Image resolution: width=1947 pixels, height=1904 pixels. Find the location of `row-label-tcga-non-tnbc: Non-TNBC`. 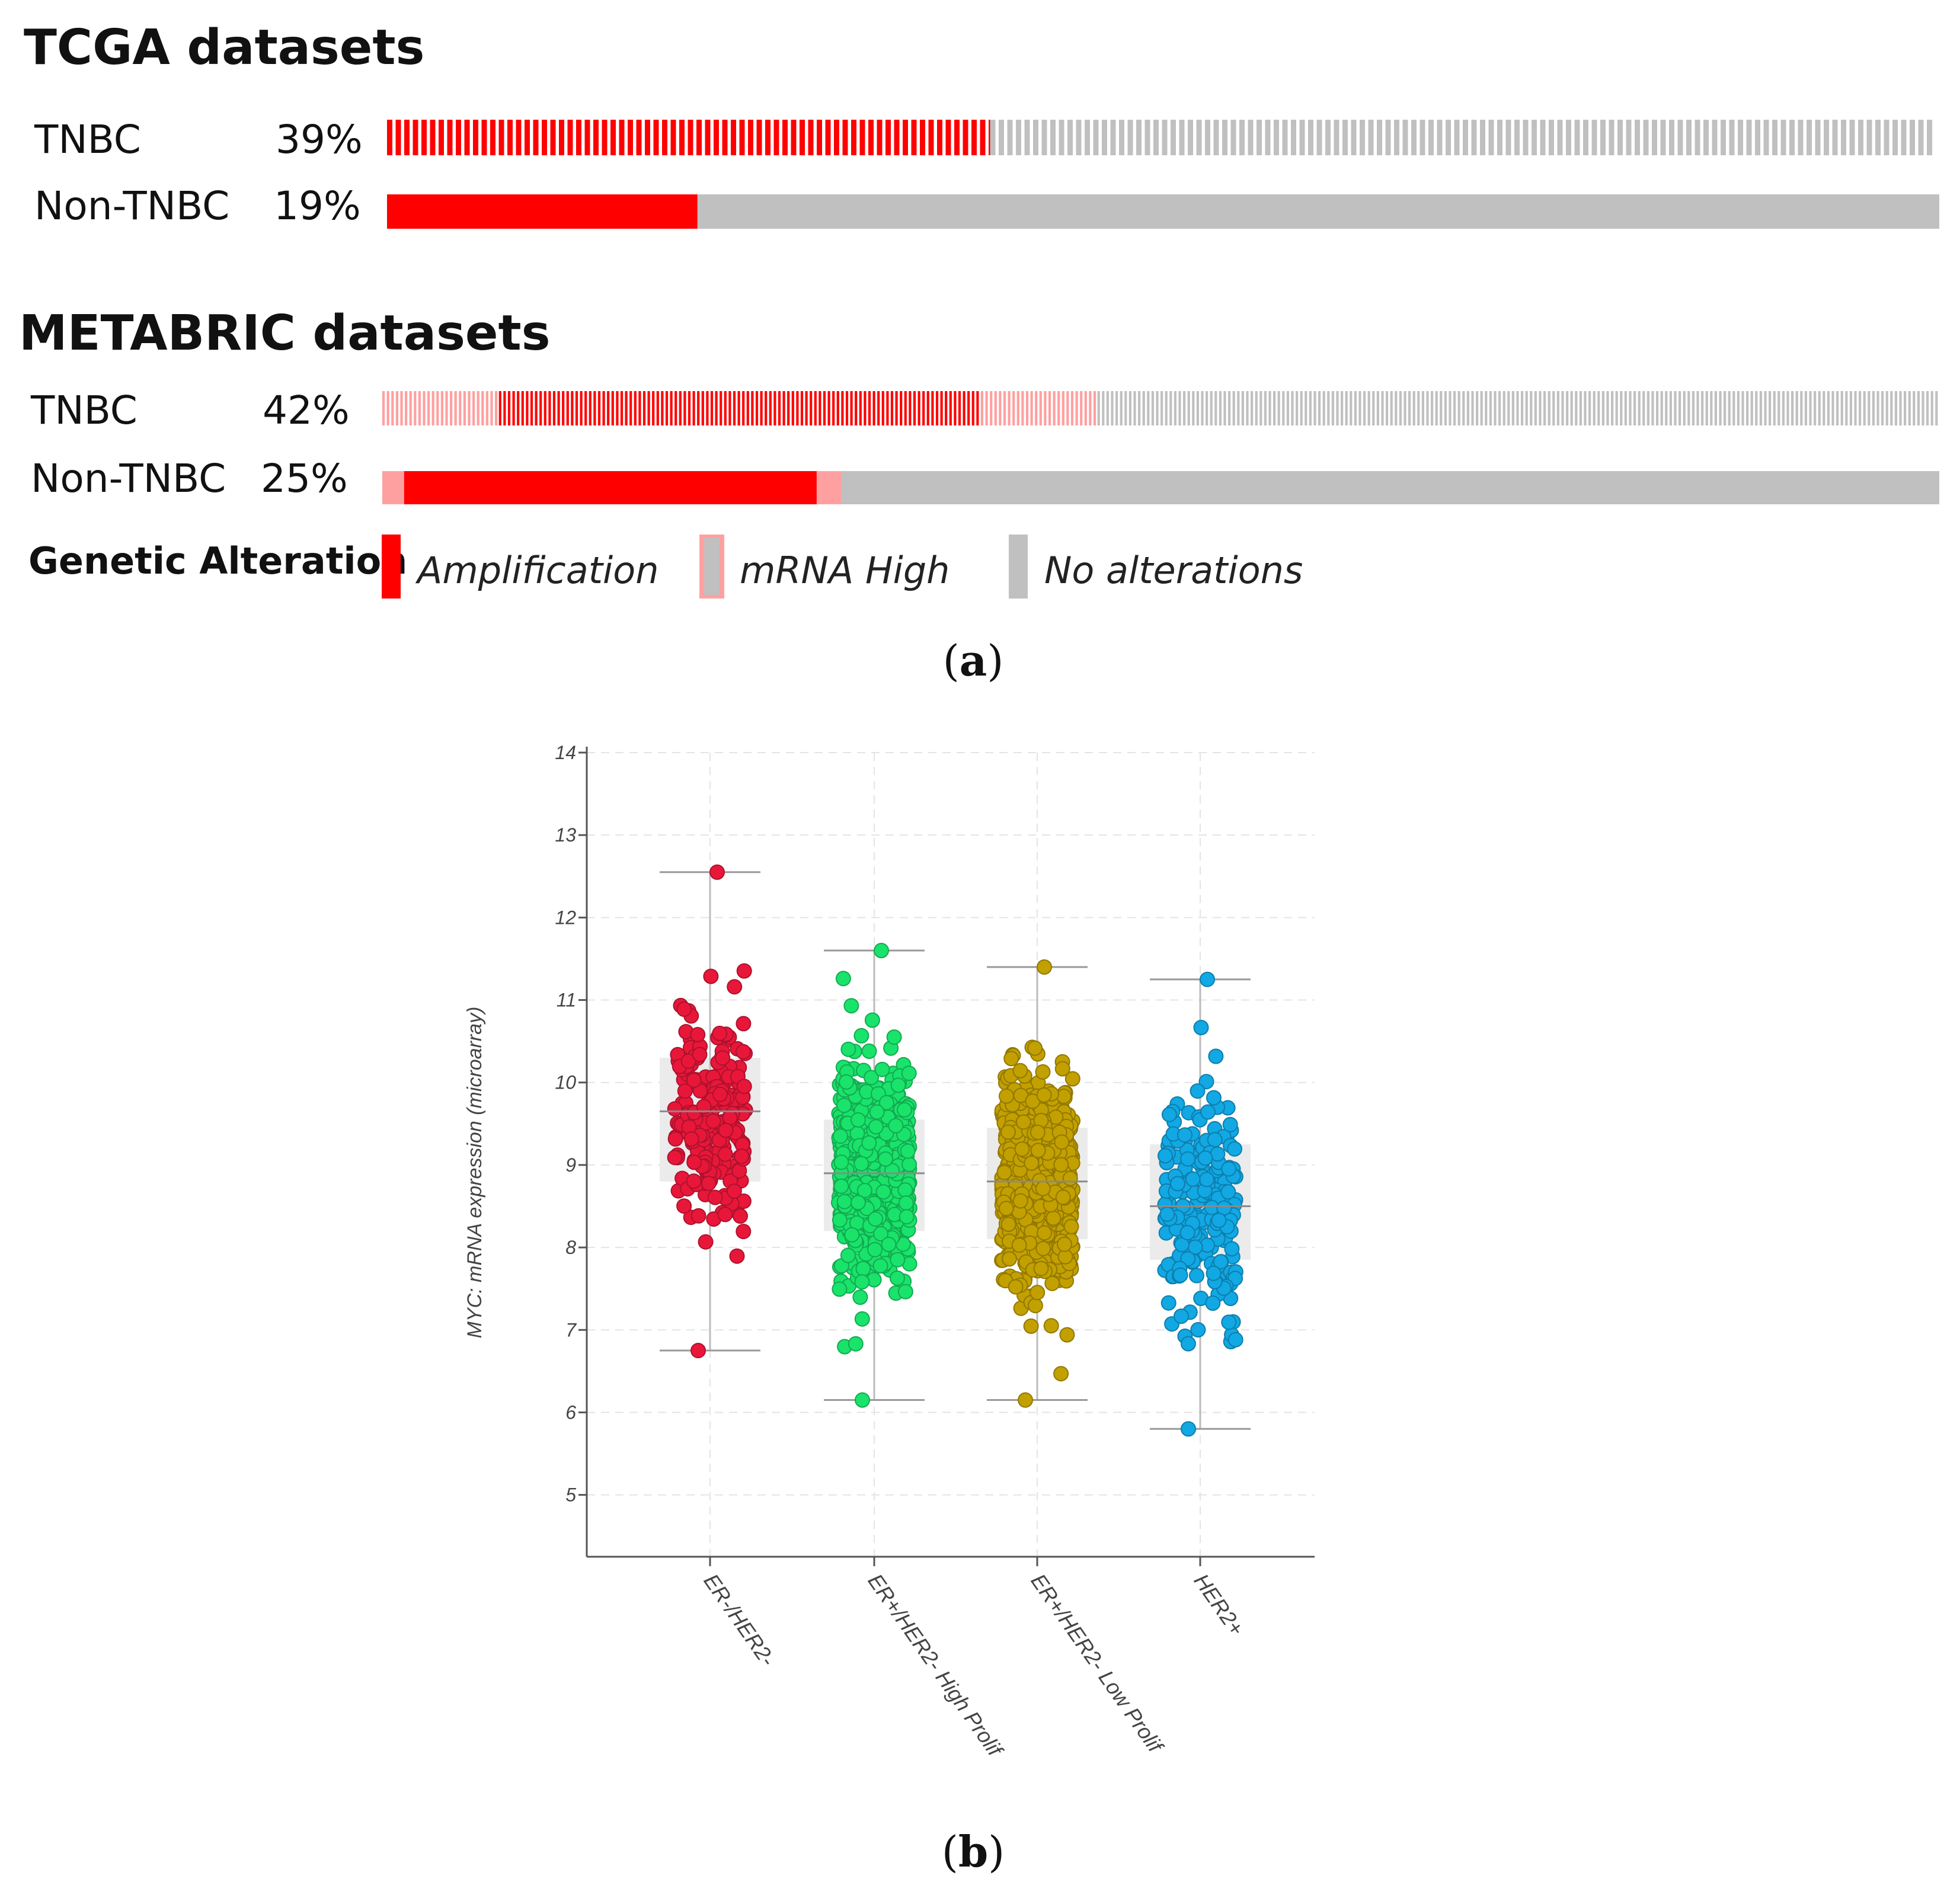

row-label-tcga-non-tnbc: Non-TNBC is located at coordinates (131, 206).